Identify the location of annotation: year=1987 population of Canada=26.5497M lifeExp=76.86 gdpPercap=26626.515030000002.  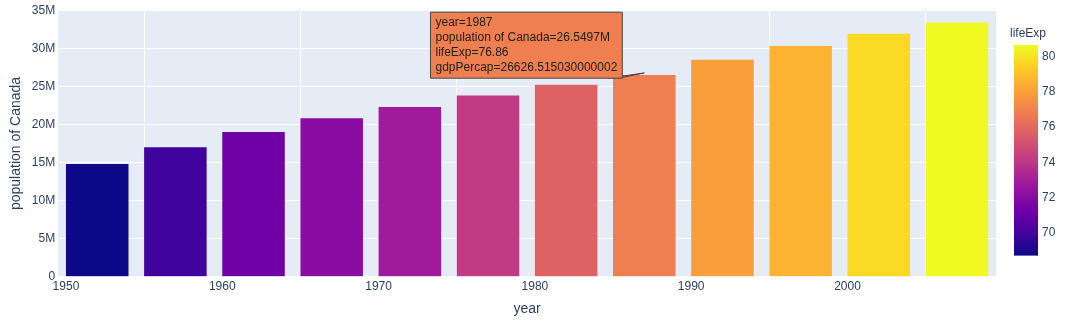
(526, 44).